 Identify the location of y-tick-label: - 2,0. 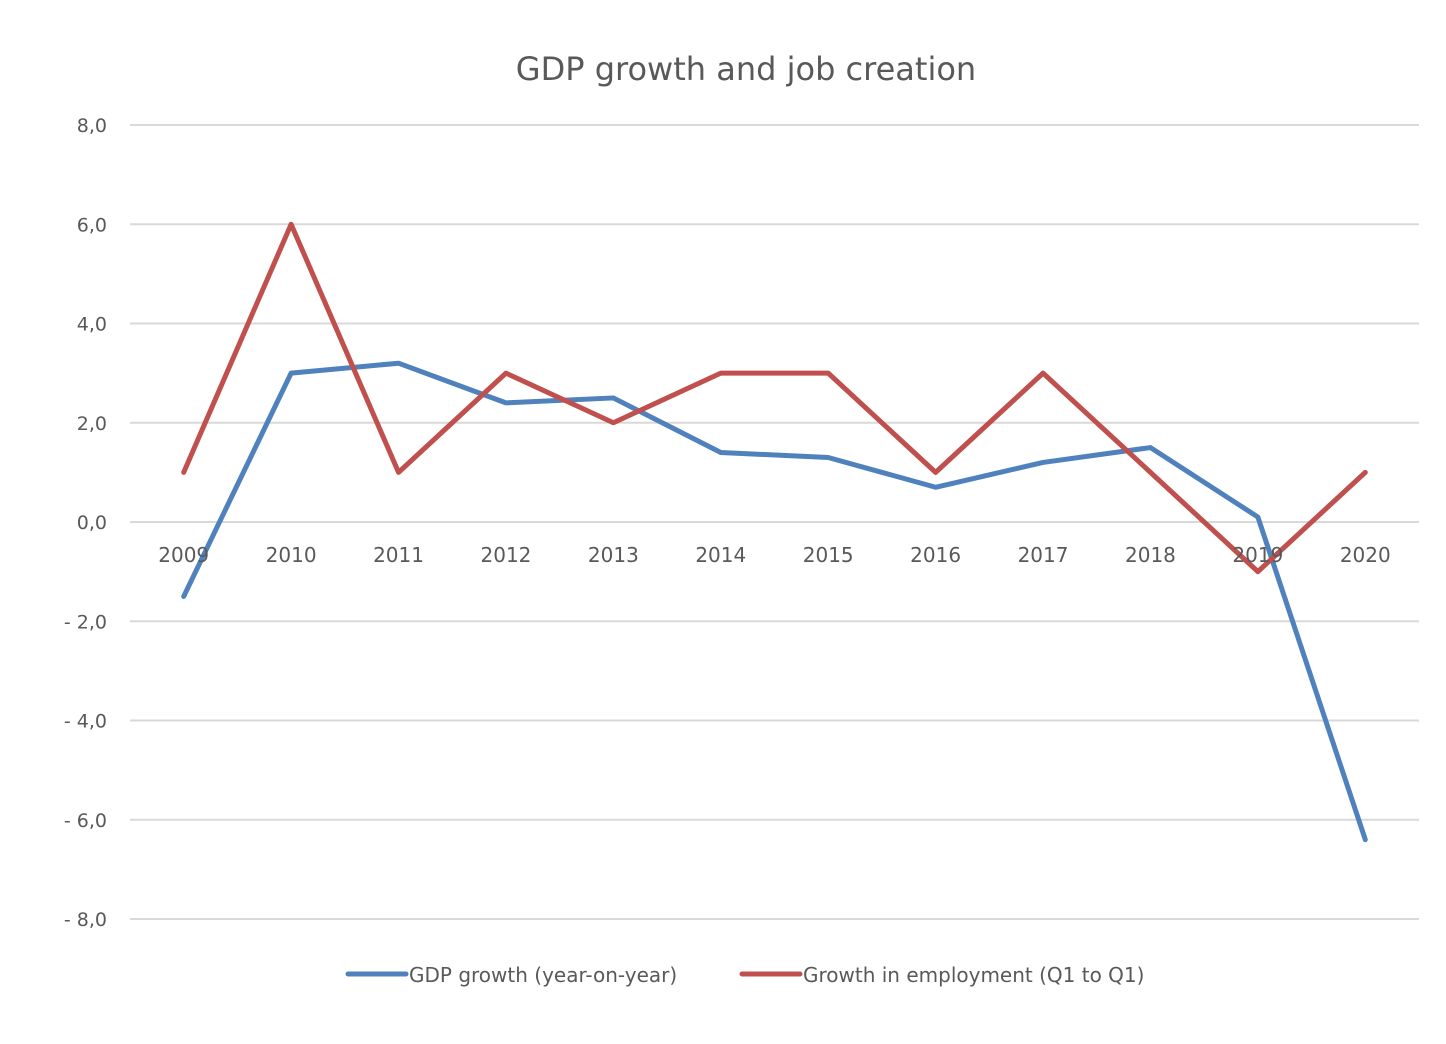
(85, 622).